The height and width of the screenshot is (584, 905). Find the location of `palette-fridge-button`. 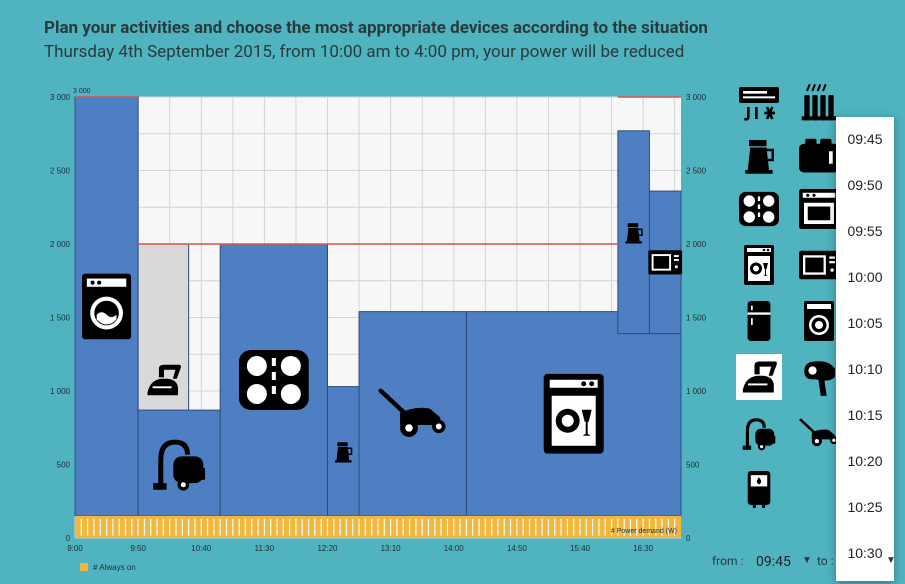

palette-fridge-button is located at coordinates (759, 321).